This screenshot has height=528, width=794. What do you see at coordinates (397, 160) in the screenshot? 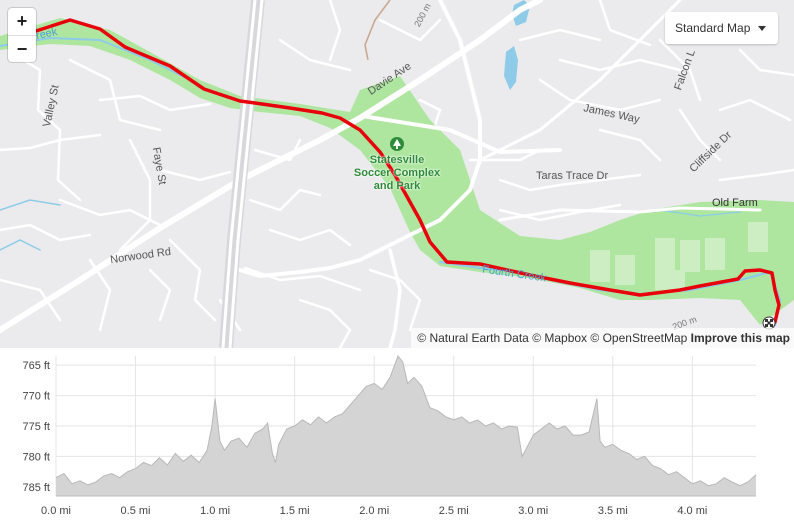
I see `park-name-line-1: Statesville` at bounding box center [397, 160].